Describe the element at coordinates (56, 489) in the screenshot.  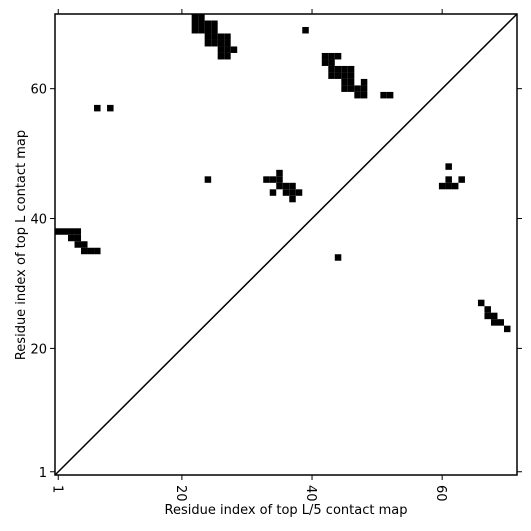
I see `x-tick-label: 1` at that location.